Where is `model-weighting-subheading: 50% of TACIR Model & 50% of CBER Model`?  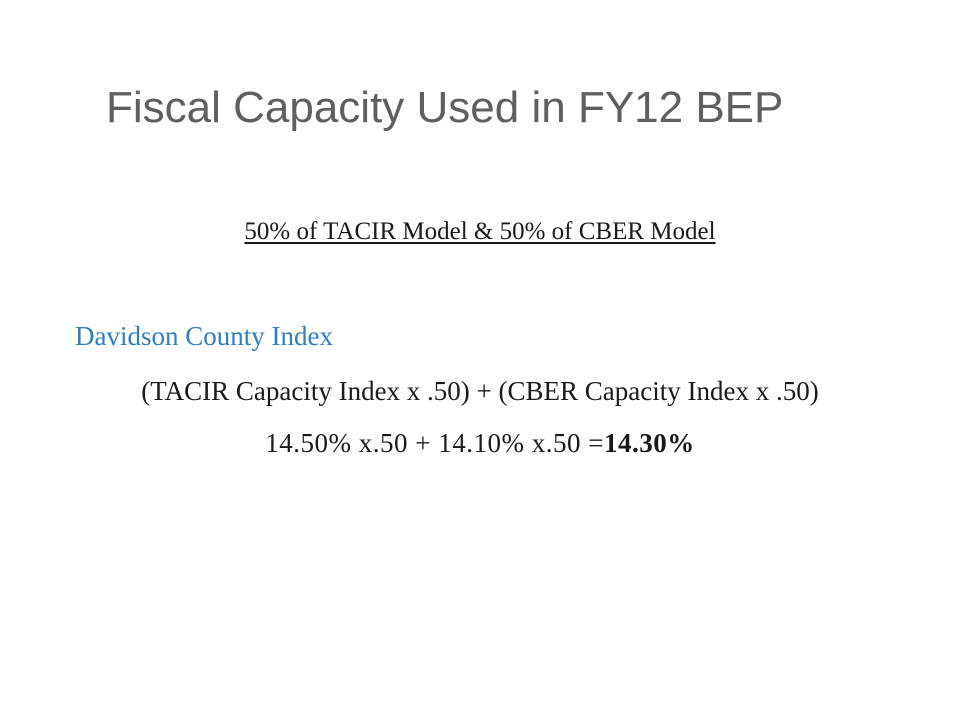 model-weighting-subheading: 50% of TACIR Model & 50% of CBER Model is located at coordinates (480, 231).